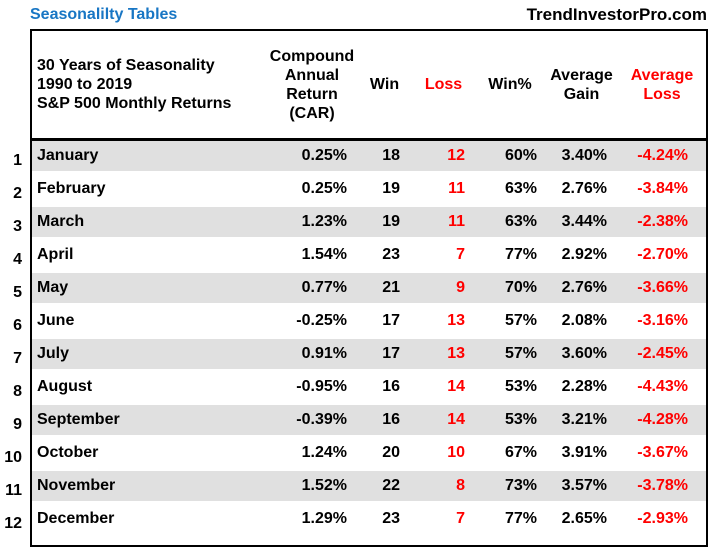 This screenshot has height=556, width=720. I want to click on row-numbers: 1 2 3 4 5 6 7 8 9 10 11 12, so click(11, 342).